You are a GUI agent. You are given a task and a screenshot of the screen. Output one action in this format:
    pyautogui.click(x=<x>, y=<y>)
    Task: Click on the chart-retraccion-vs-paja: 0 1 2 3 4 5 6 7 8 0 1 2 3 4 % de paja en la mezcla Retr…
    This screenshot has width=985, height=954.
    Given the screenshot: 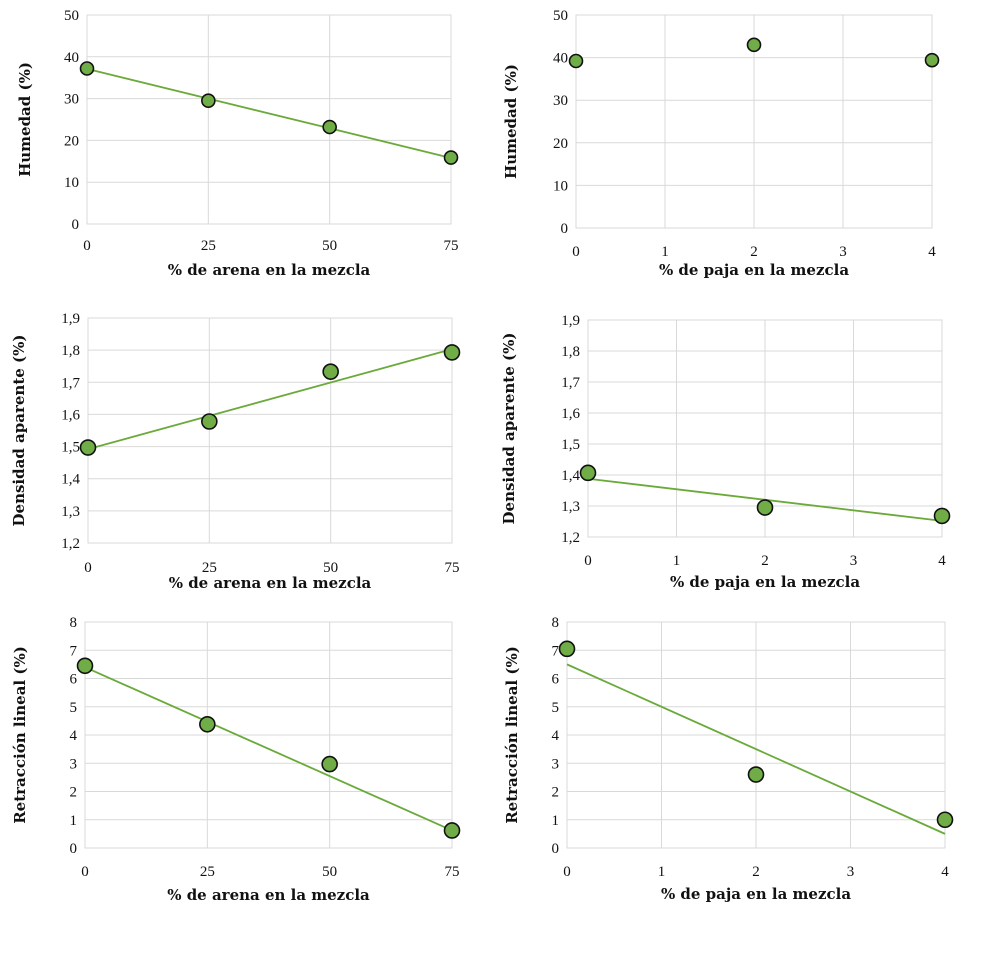 What is the action you would take?
    pyautogui.click(x=728, y=759)
    